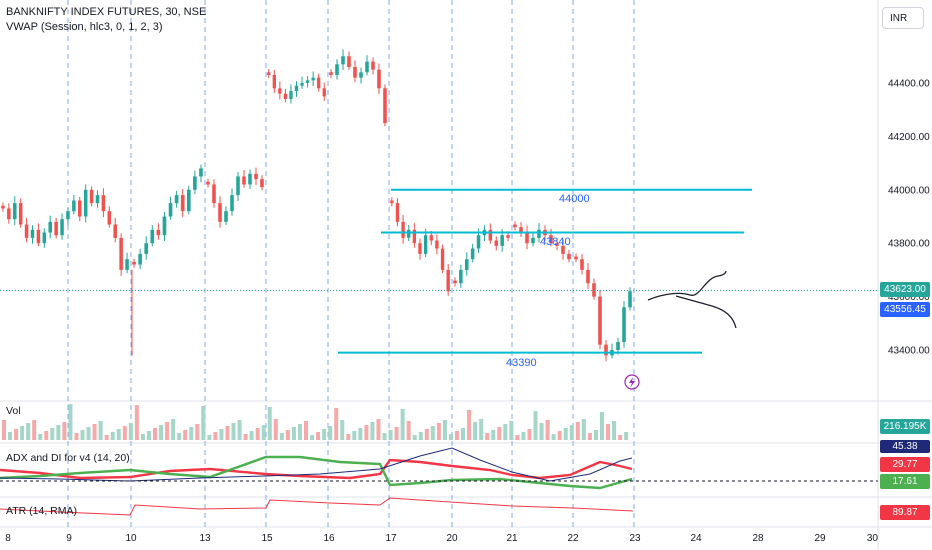 The height and width of the screenshot is (550, 932). Describe the element at coordinates (573, 538) in the screenshot. I see `time-label-22: 22` at that location.